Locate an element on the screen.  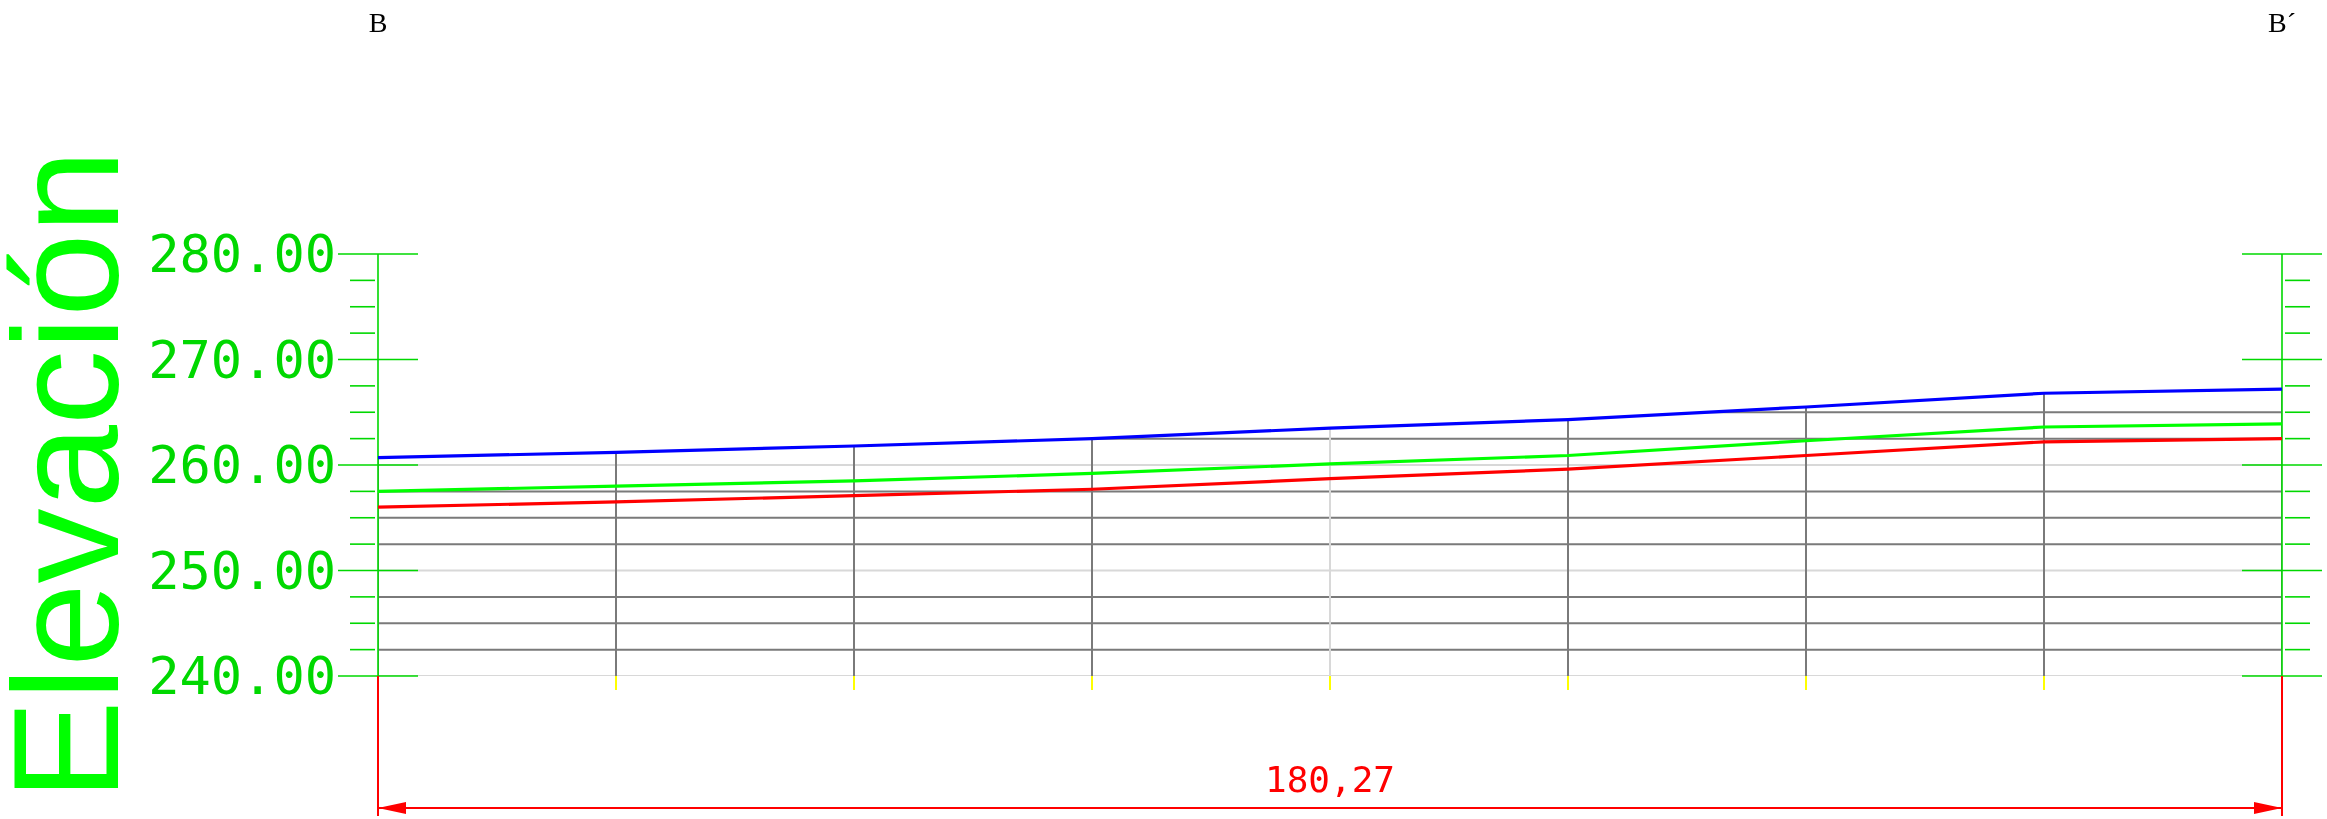
y-tick-label: 280.00 is located at coordinates (242, 254).